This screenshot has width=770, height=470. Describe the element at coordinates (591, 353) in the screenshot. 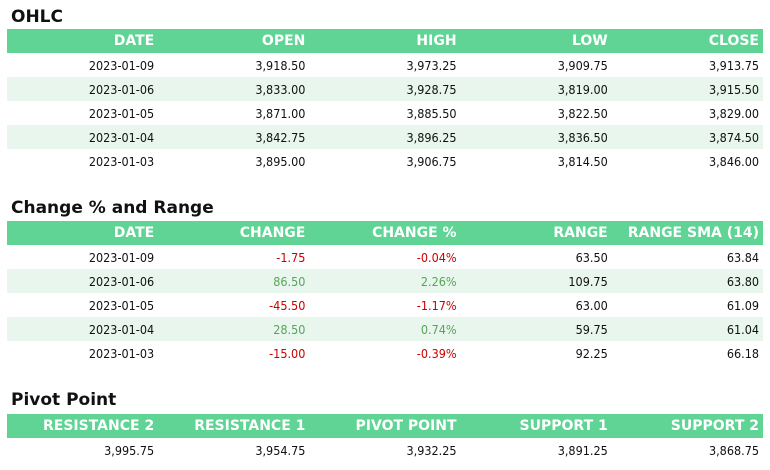

I see `cell-range: 92.25` at that location.